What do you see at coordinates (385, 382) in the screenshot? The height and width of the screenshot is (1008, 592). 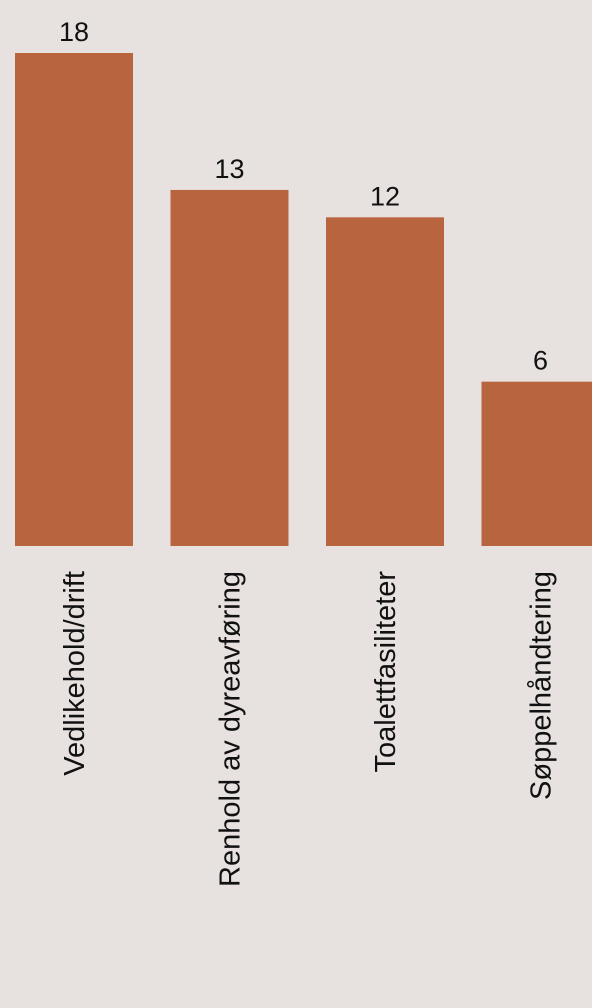 I see `bar-toalettfasiliteter` at bounding box center [385, 382].